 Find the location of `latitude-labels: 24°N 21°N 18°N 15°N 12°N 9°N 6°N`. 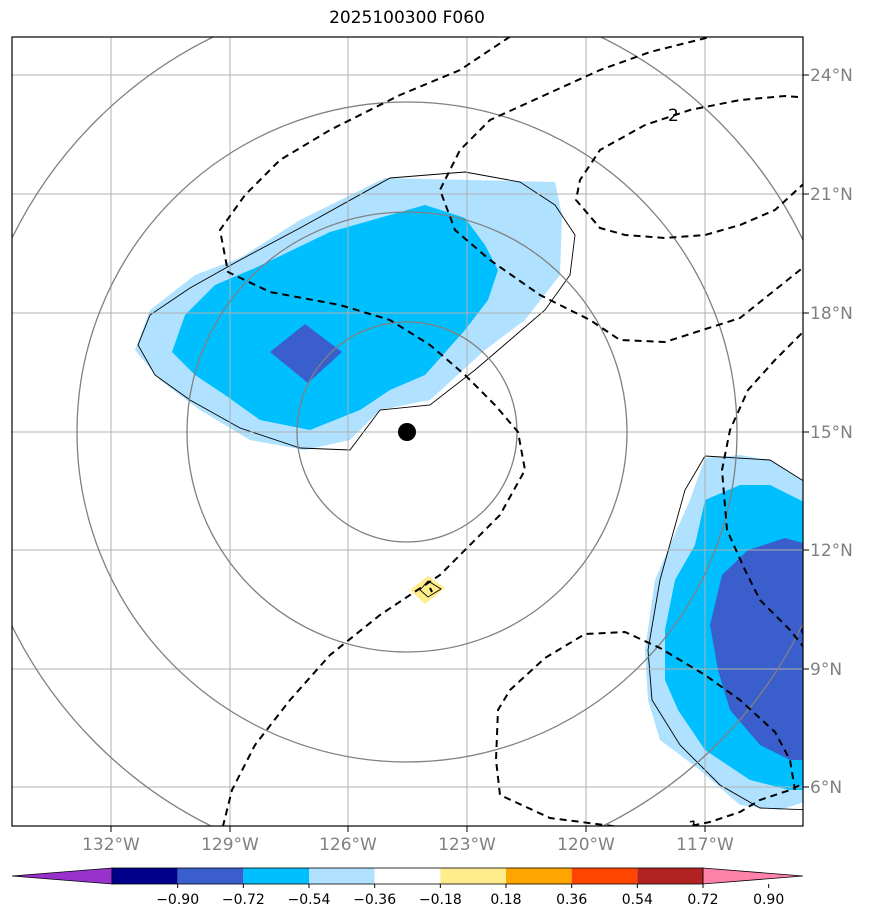

latitude-labels: 24°N 21°N 18°N 15°N 12°N 9°N 6°N is located at coordinates (831, 432).